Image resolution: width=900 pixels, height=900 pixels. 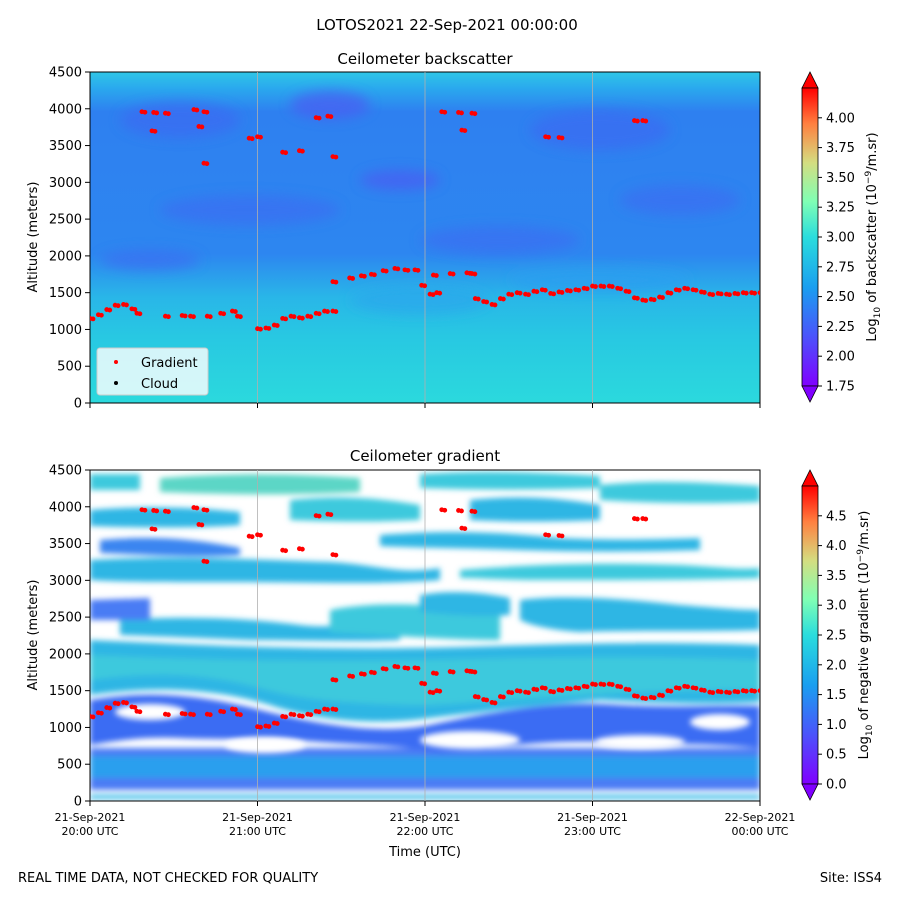 I want to click on colorbar-tick-label: 3.50, so click(x=840, y=178).